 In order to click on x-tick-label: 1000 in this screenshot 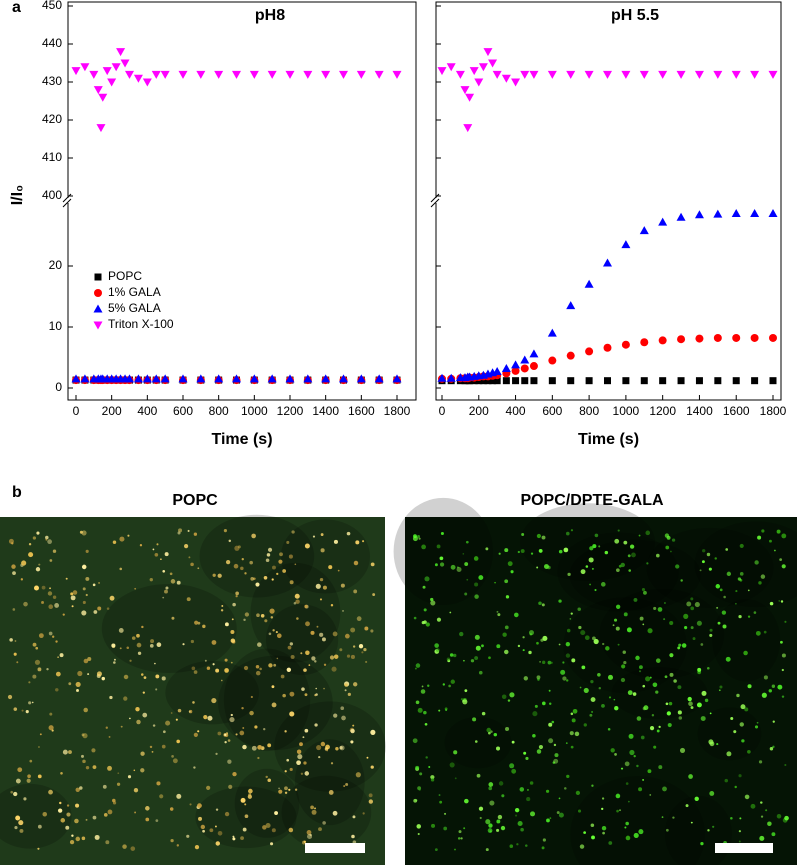, I will do `click(254, 411)`.